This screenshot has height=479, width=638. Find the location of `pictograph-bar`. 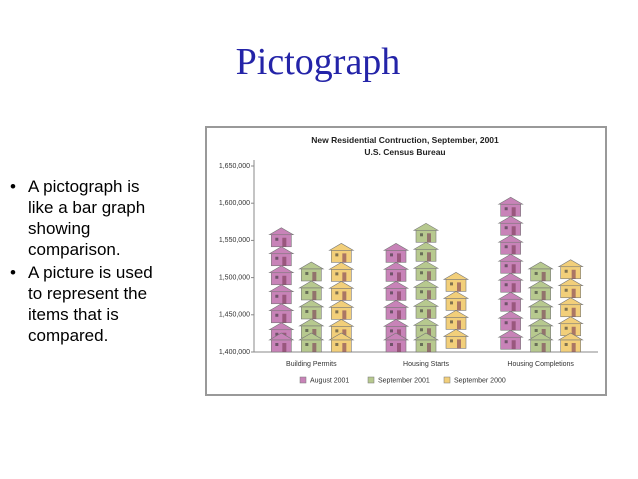

pictograph-bar is located at coordinates (281, 290).